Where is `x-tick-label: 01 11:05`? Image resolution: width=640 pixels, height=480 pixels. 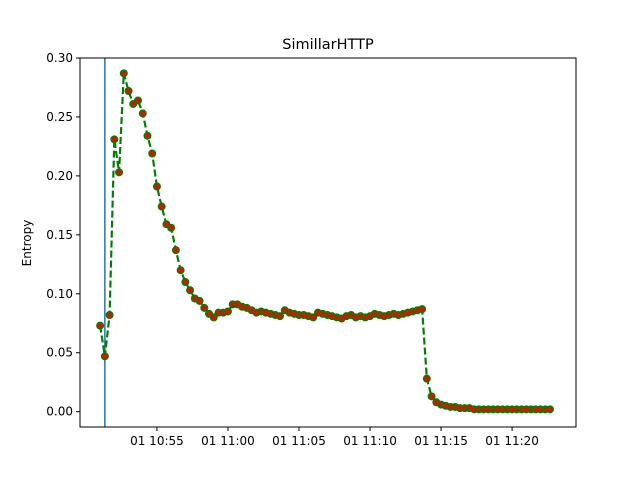
x-tick-label: 01 11:05 is located at coordinates (299, 441).